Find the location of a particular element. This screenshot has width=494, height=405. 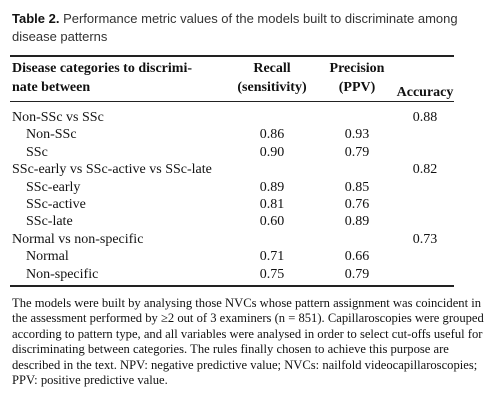

recall: 0.71 is located at coordinates (272, 257).